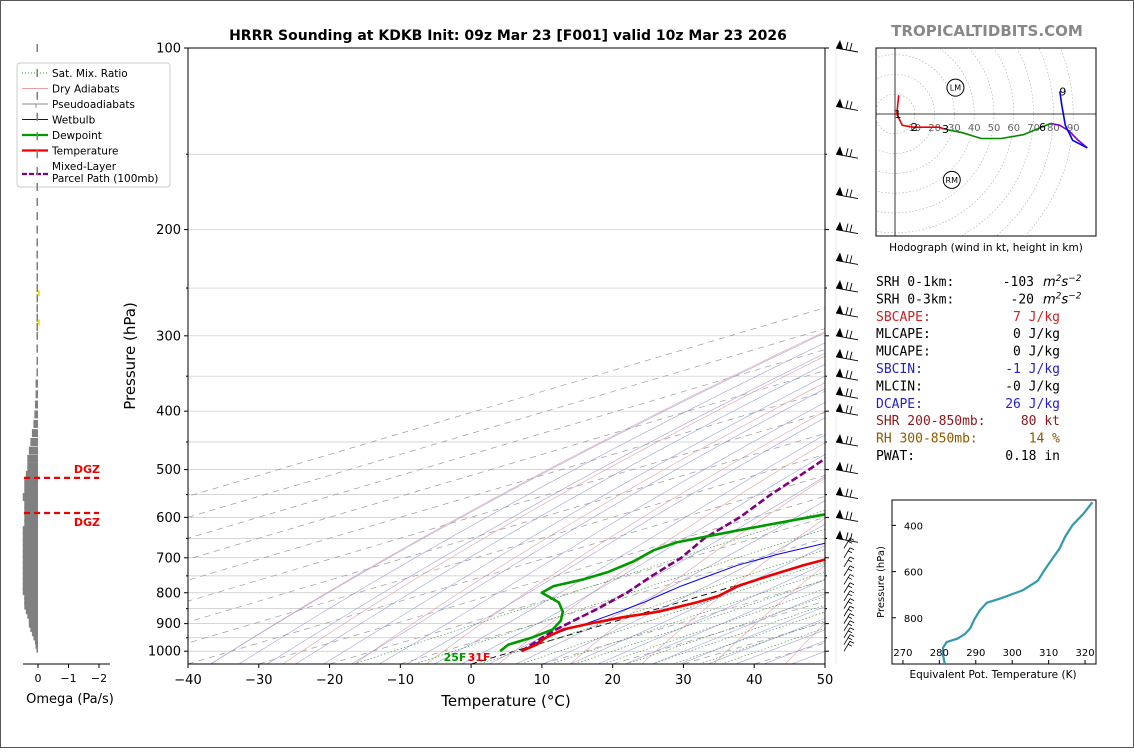 The width and height of the screenshot is (1134, 752). Describe the element at coordinates (915, 299) in the screenshot. I see `index-label: SRH 0-3km:` at that location.